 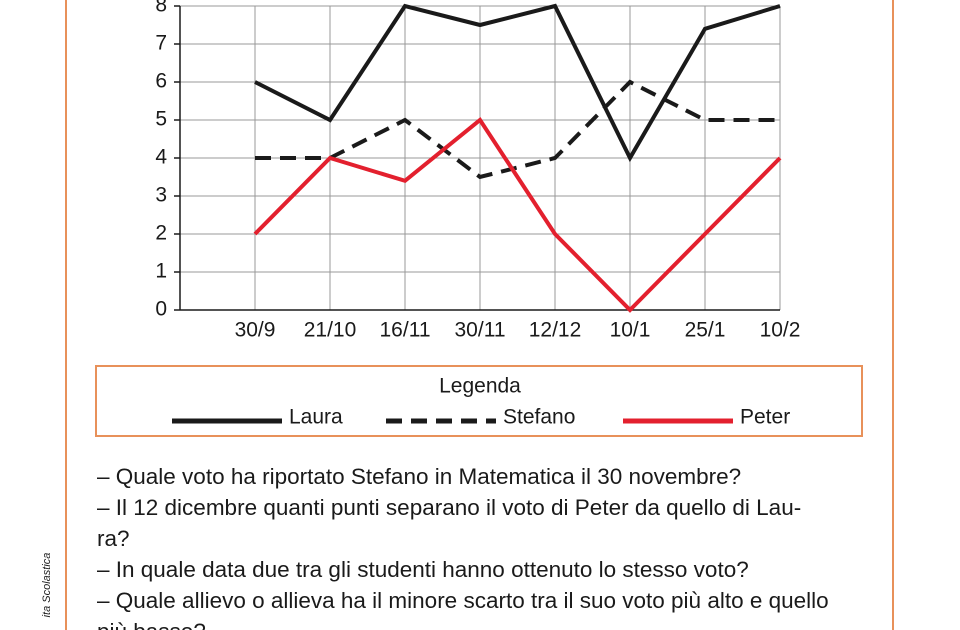 What do you see at coordinates (255, 330) in the screenshot?
I see `x-tick-label: 30/9` at bounding box center [255, 330].